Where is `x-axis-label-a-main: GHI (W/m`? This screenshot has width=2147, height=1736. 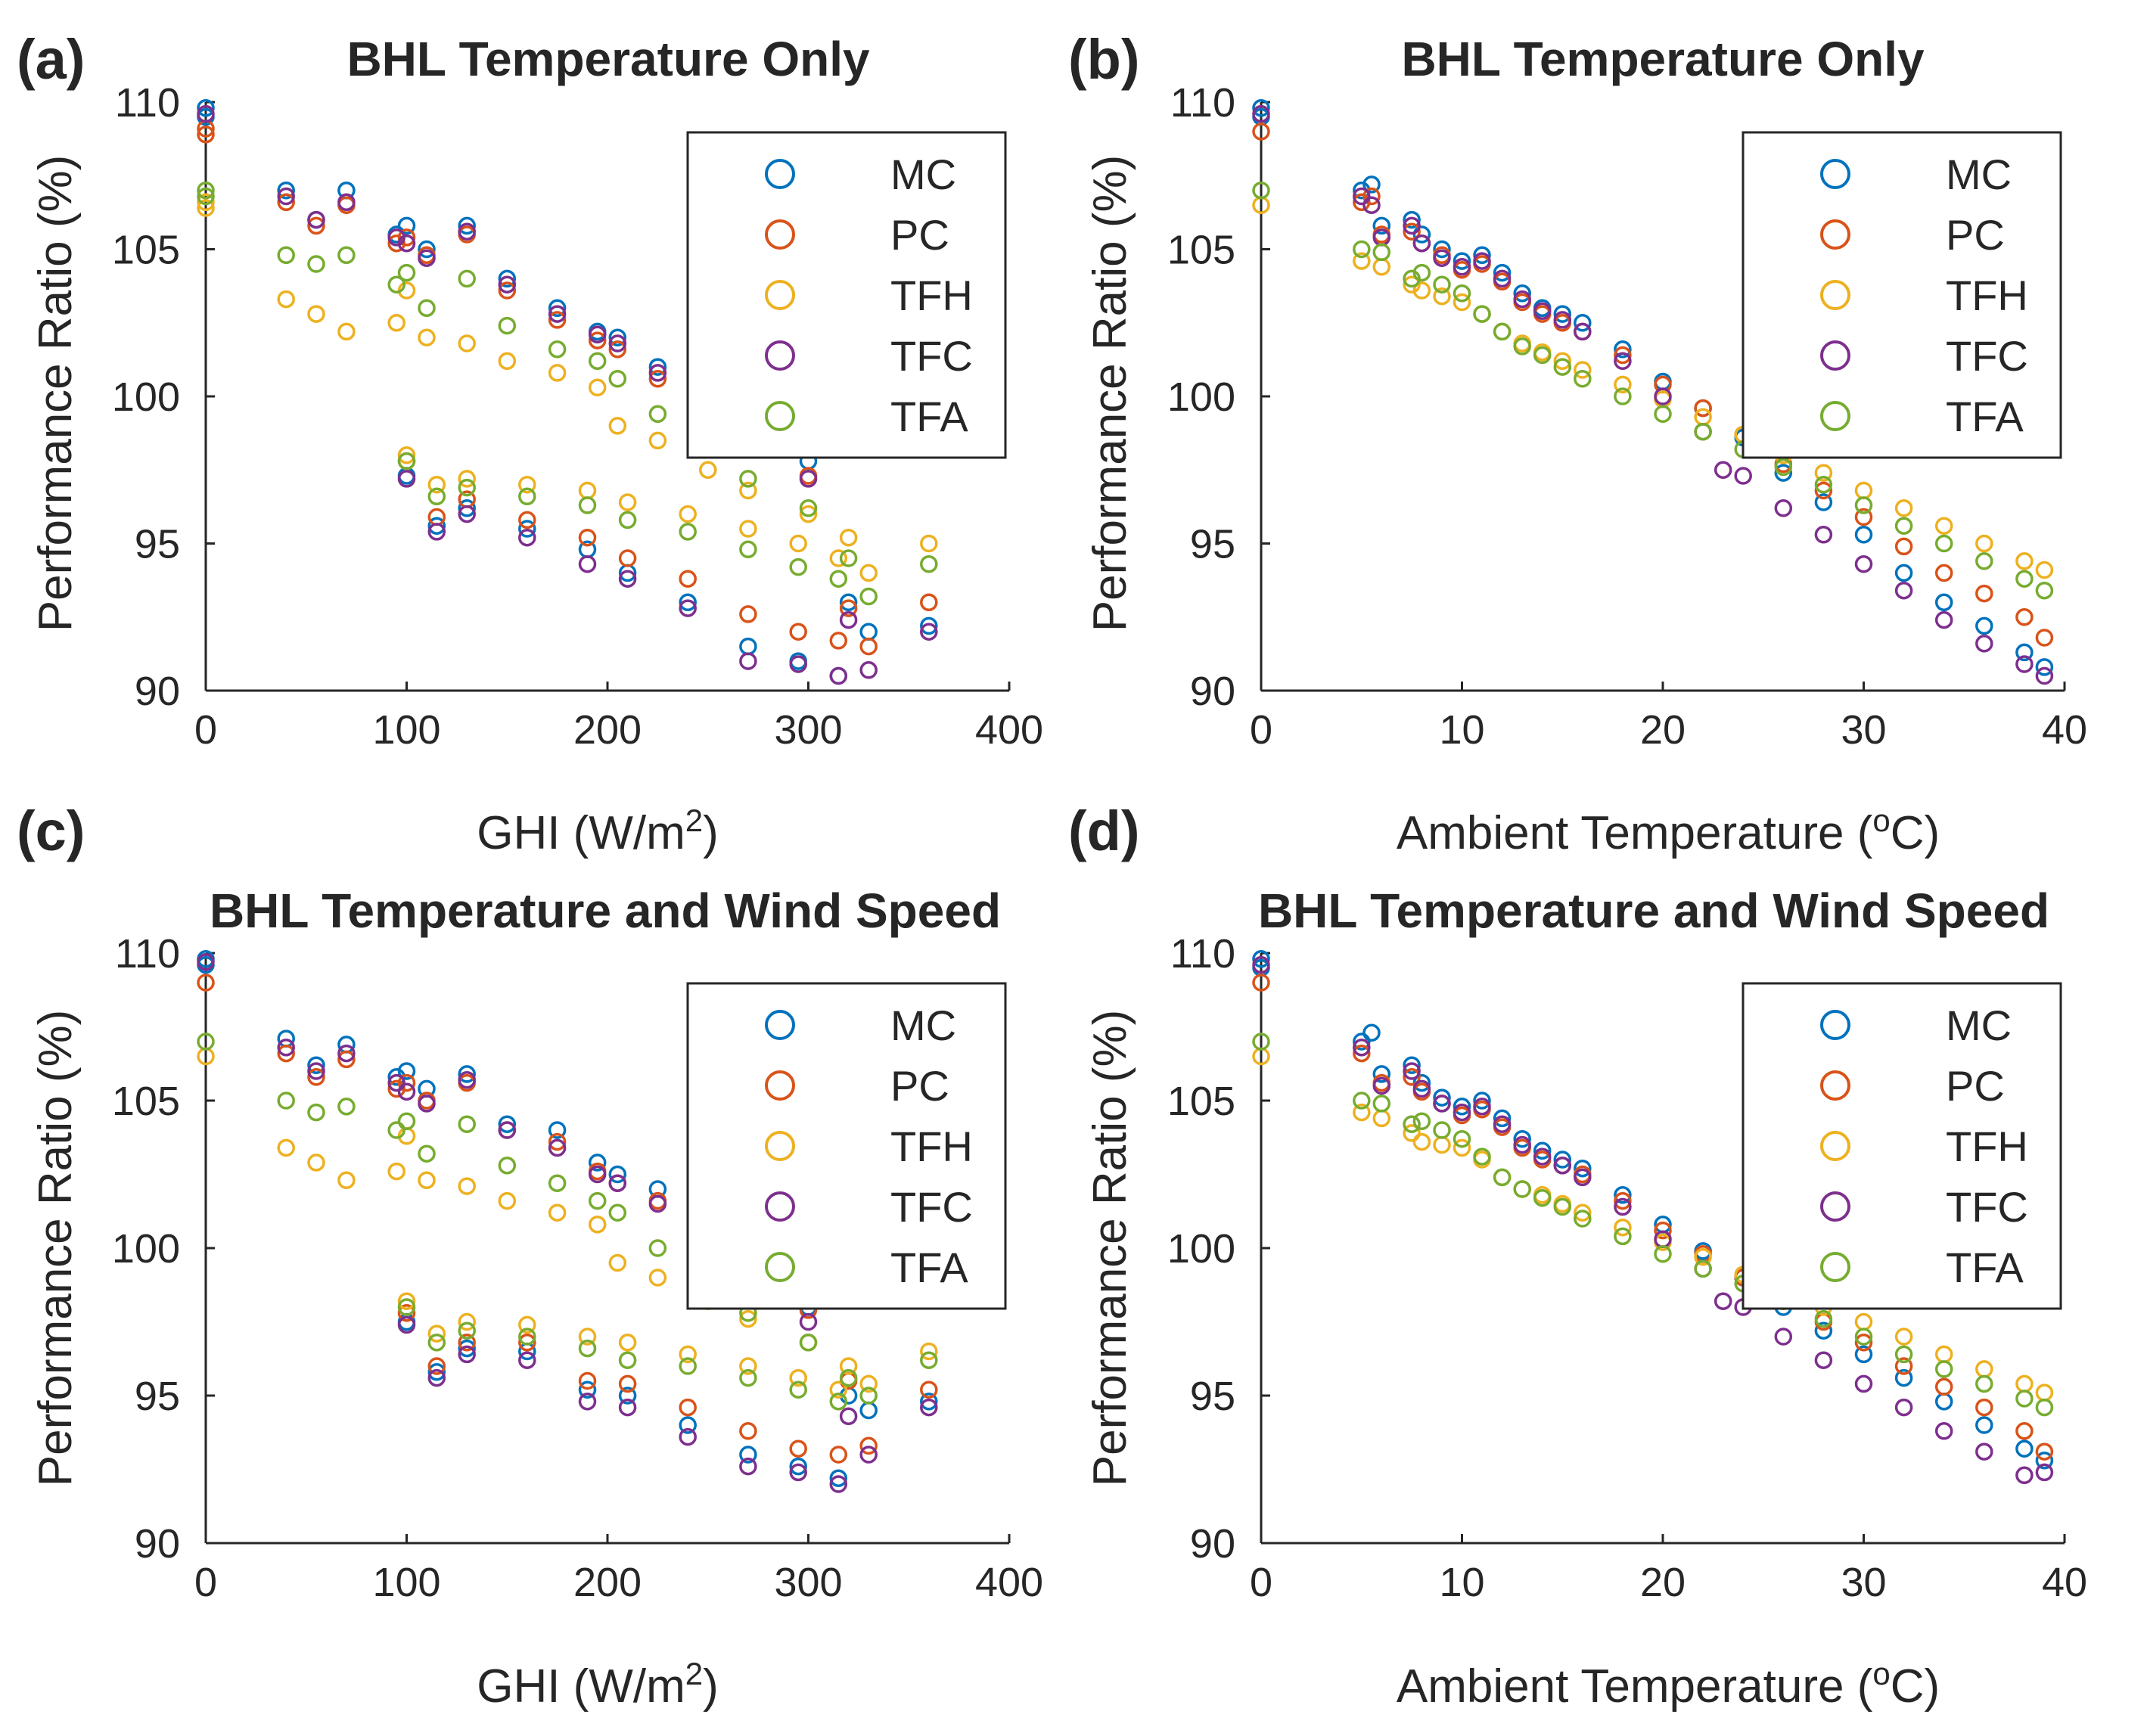
x-axis-label-a-main: GHI (W/m is located at coordinates (581, 833).